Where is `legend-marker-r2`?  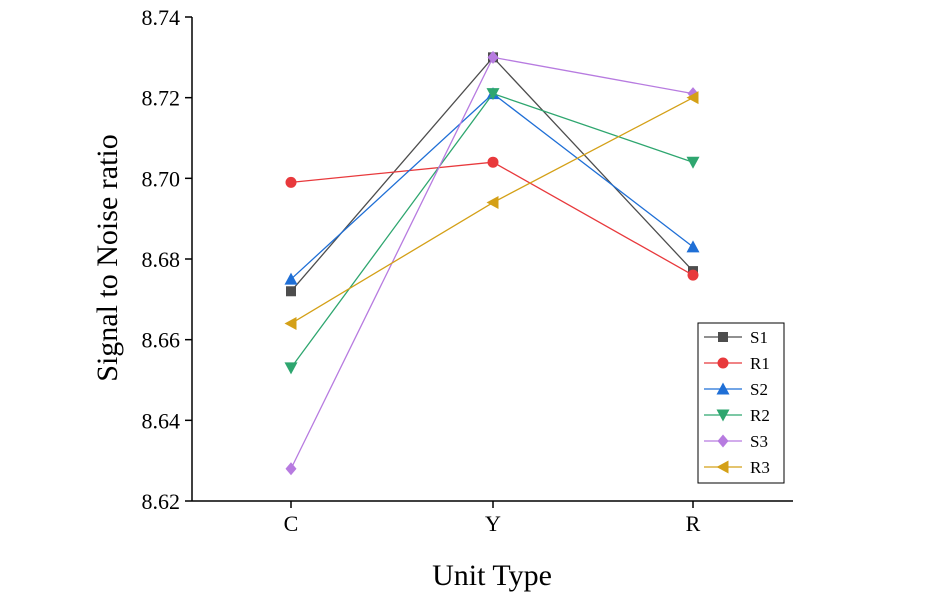 legend-marker-r2 is located at coordinates (723, 415).